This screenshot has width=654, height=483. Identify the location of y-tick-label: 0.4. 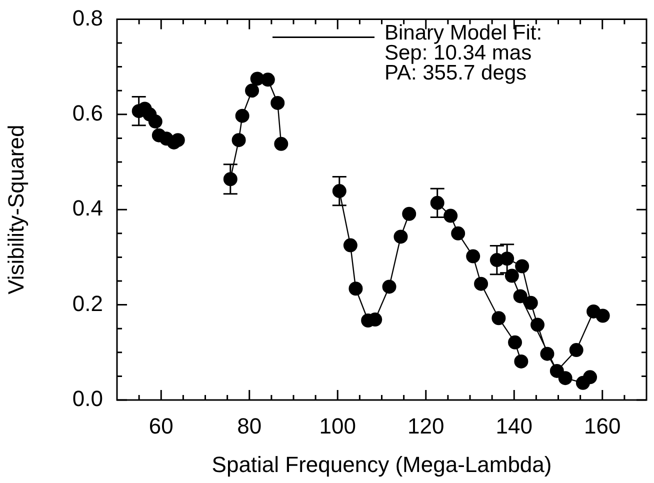
(87, 208).